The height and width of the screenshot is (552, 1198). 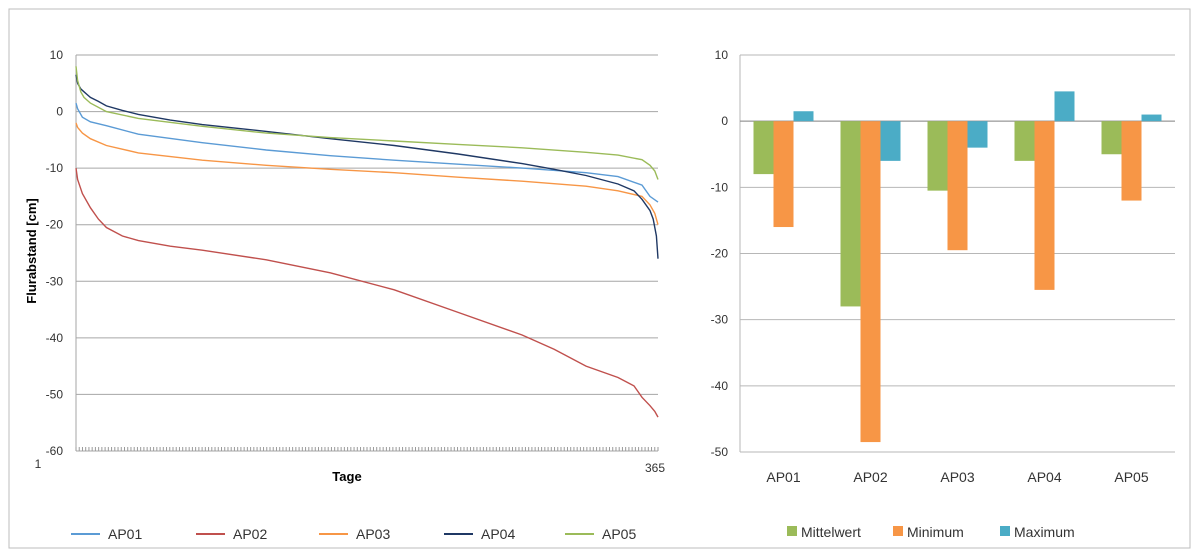 I want to click on legend-label: AP05, so click(x=619, y=534).